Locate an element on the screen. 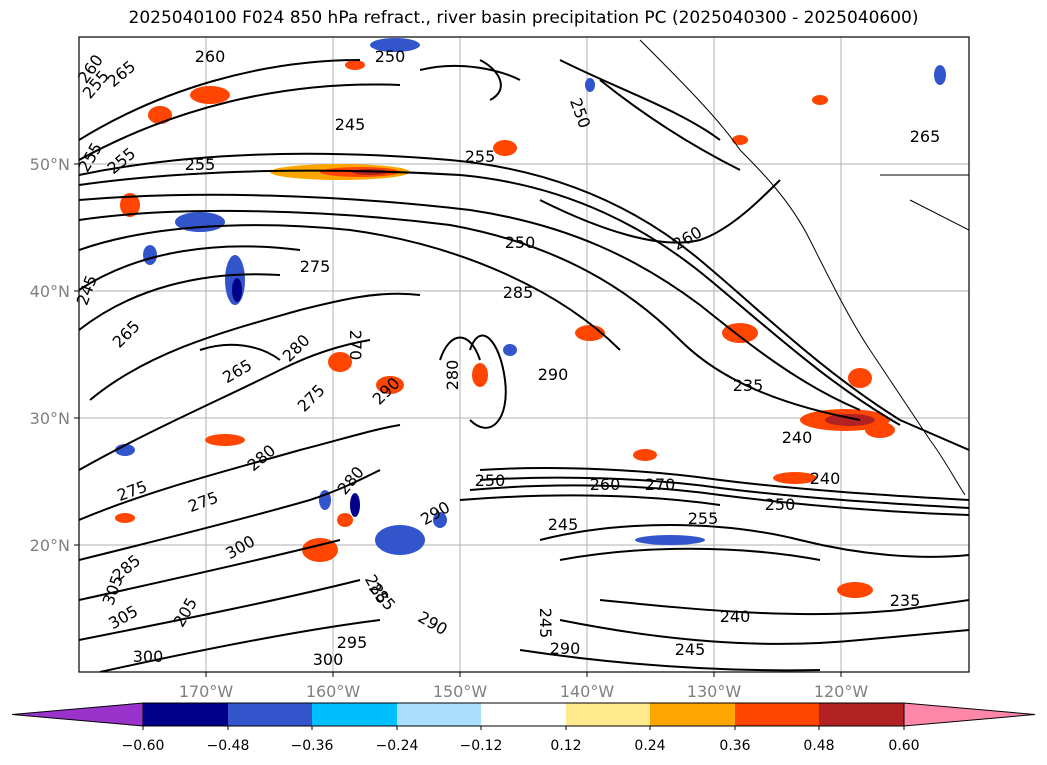 This screenshot has width=1047, height=765. lat-label: 30°N is located at coordinates (50, 418).